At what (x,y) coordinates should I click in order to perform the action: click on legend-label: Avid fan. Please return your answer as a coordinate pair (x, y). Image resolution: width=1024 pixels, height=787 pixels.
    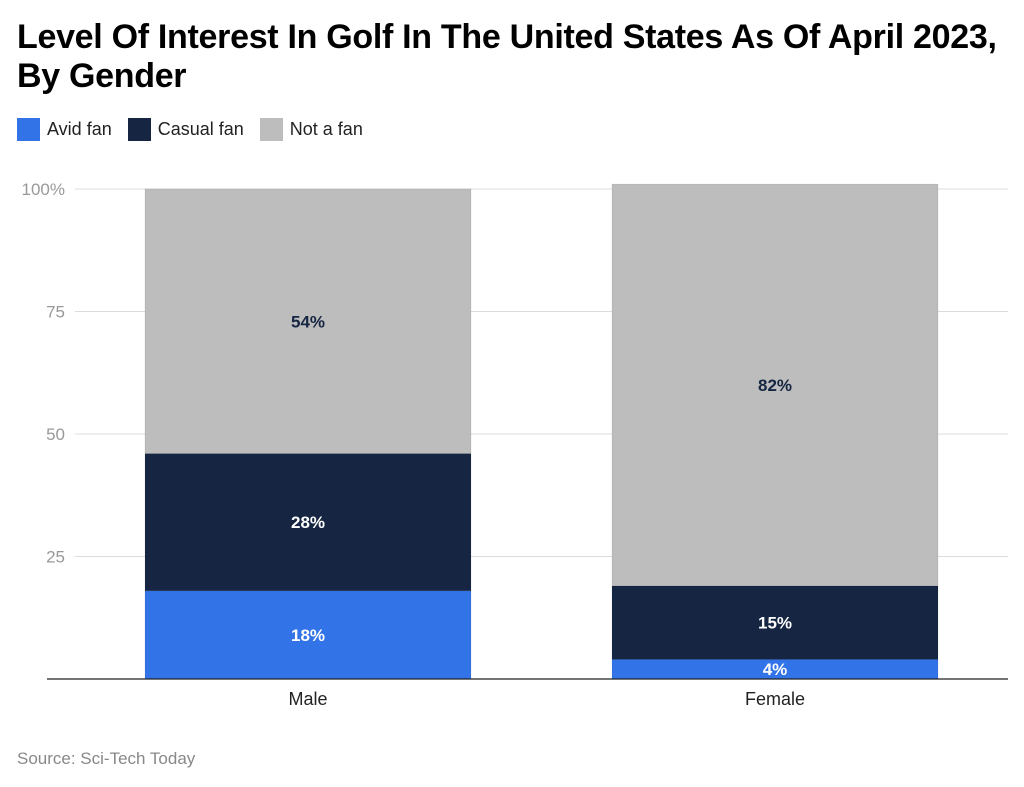
    Looking at the image, I should click on (79, 129).